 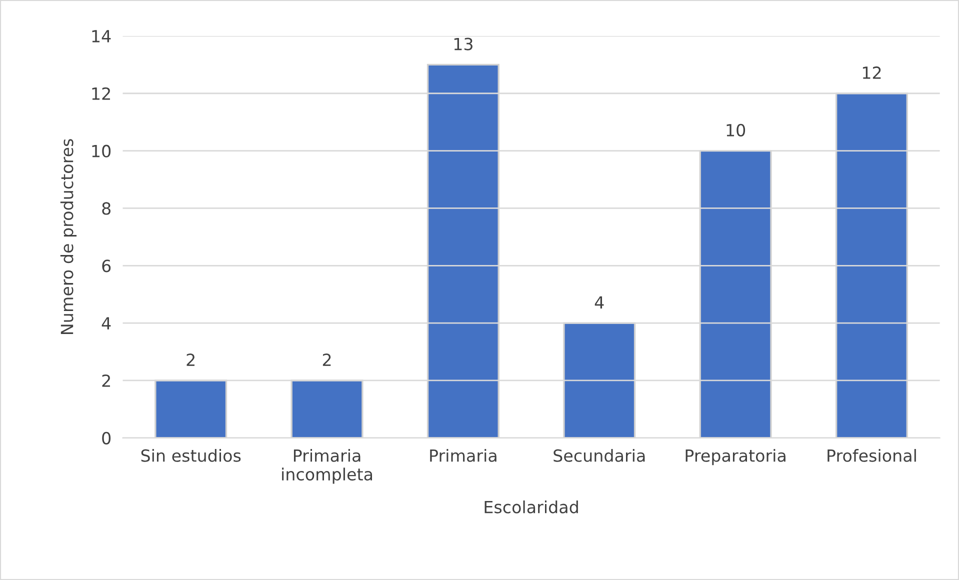 I want to click on data-label: 10, so click(x=736, y=130).